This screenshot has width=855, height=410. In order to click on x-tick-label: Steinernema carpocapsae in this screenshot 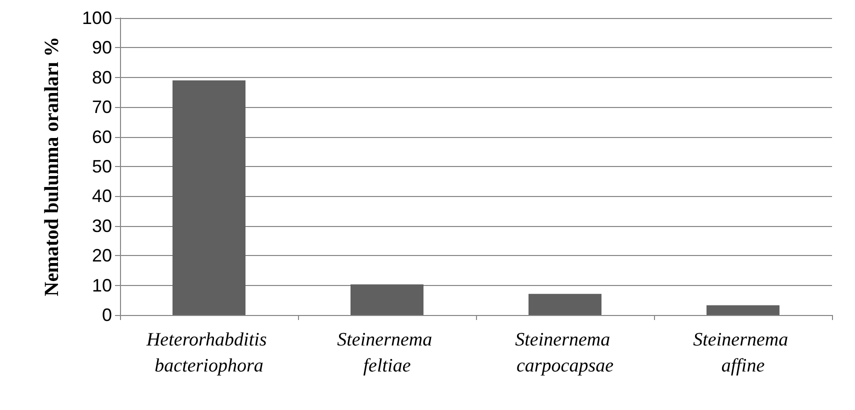, I will do `click(565, 353)`.